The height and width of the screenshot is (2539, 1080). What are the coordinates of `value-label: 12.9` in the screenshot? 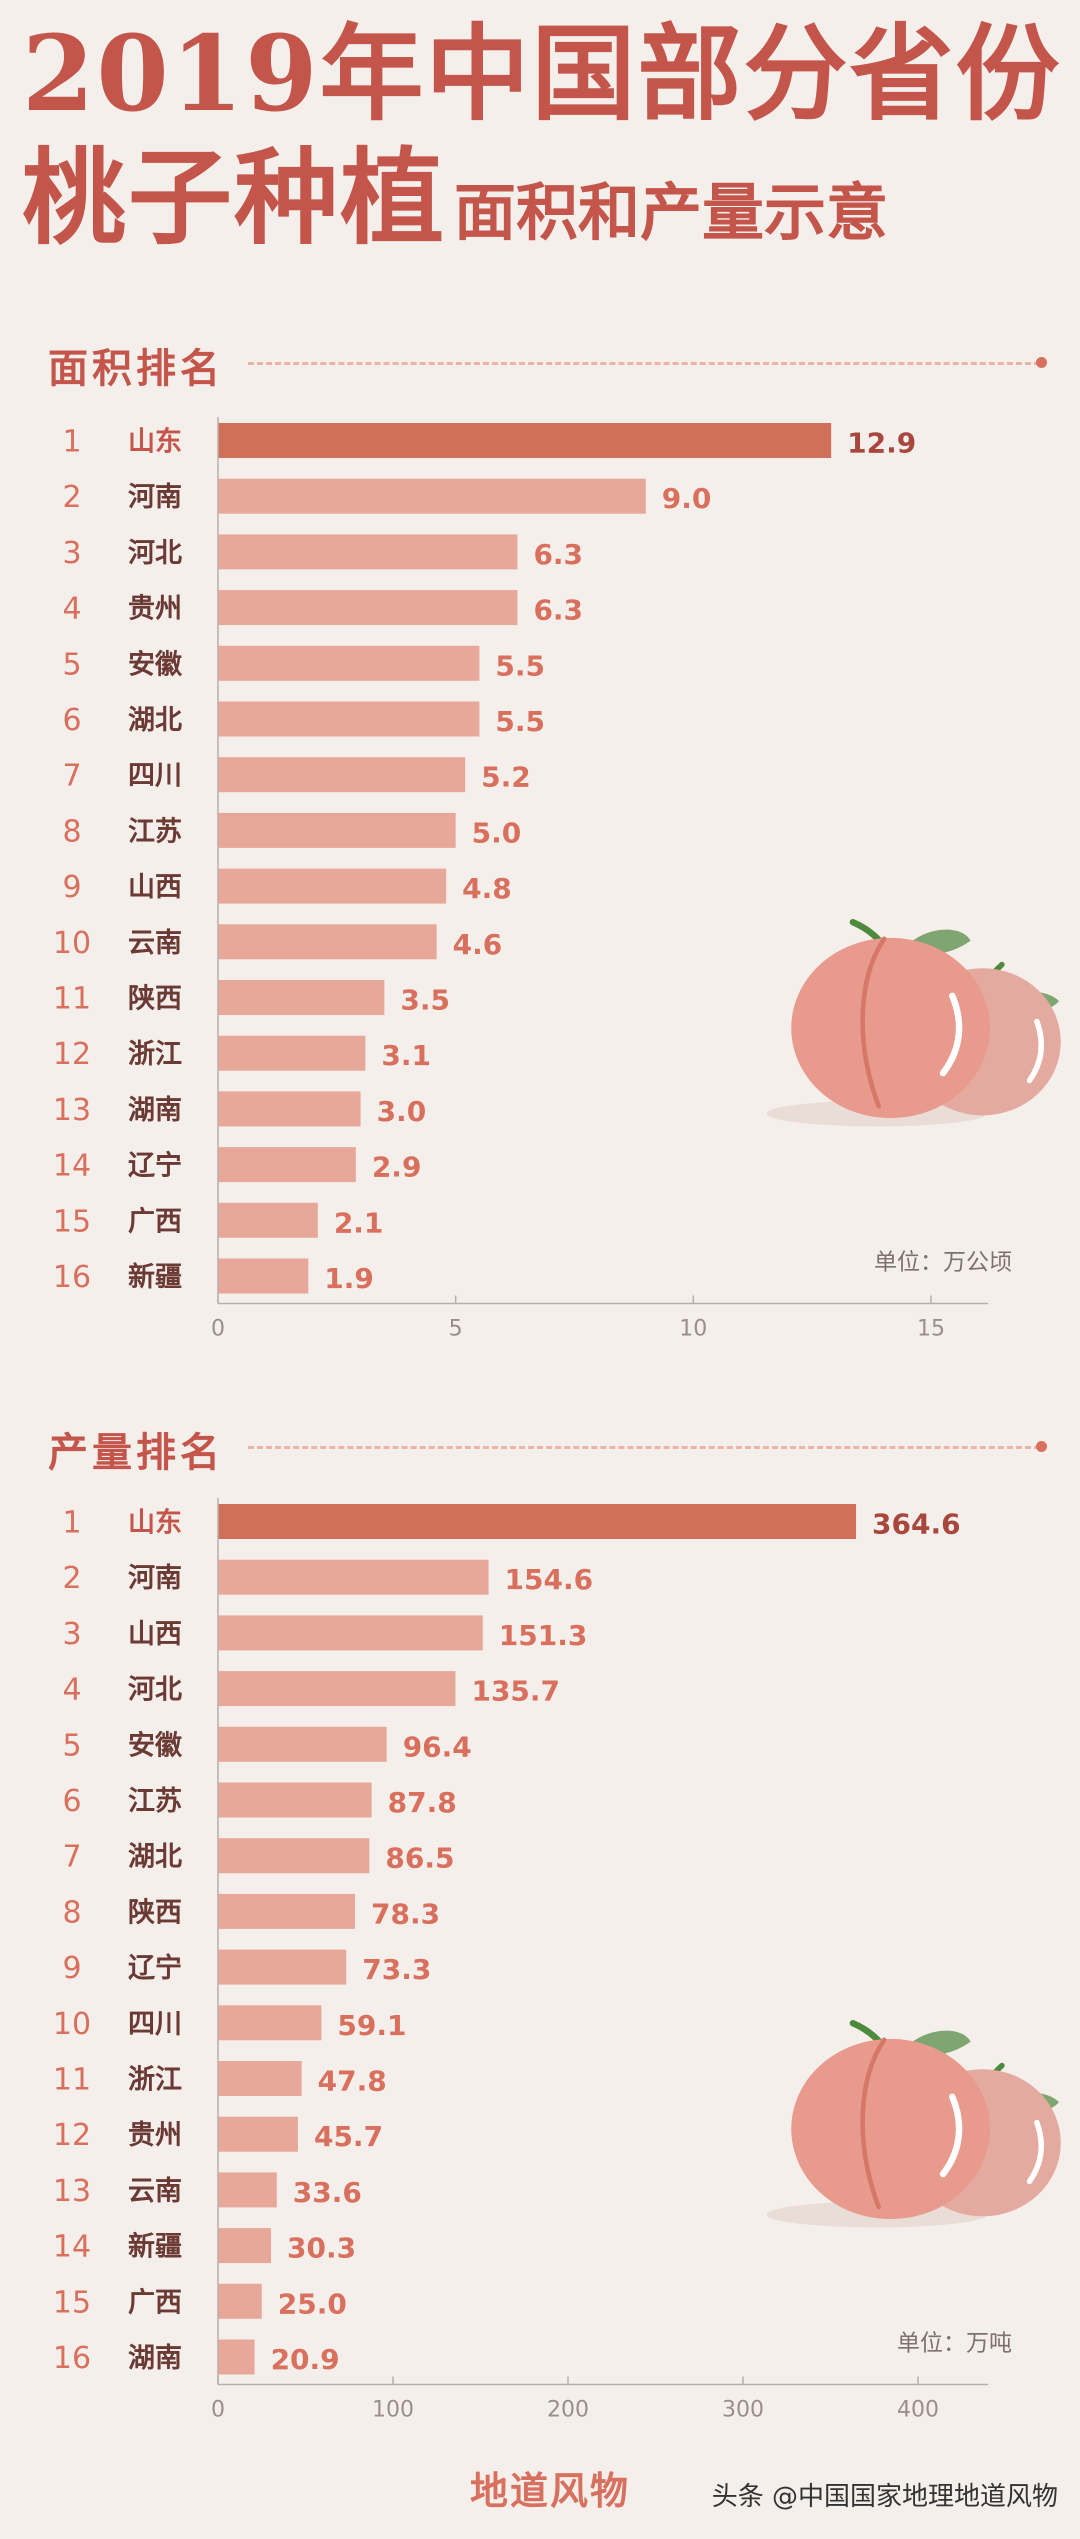 It's located at (881, 443).